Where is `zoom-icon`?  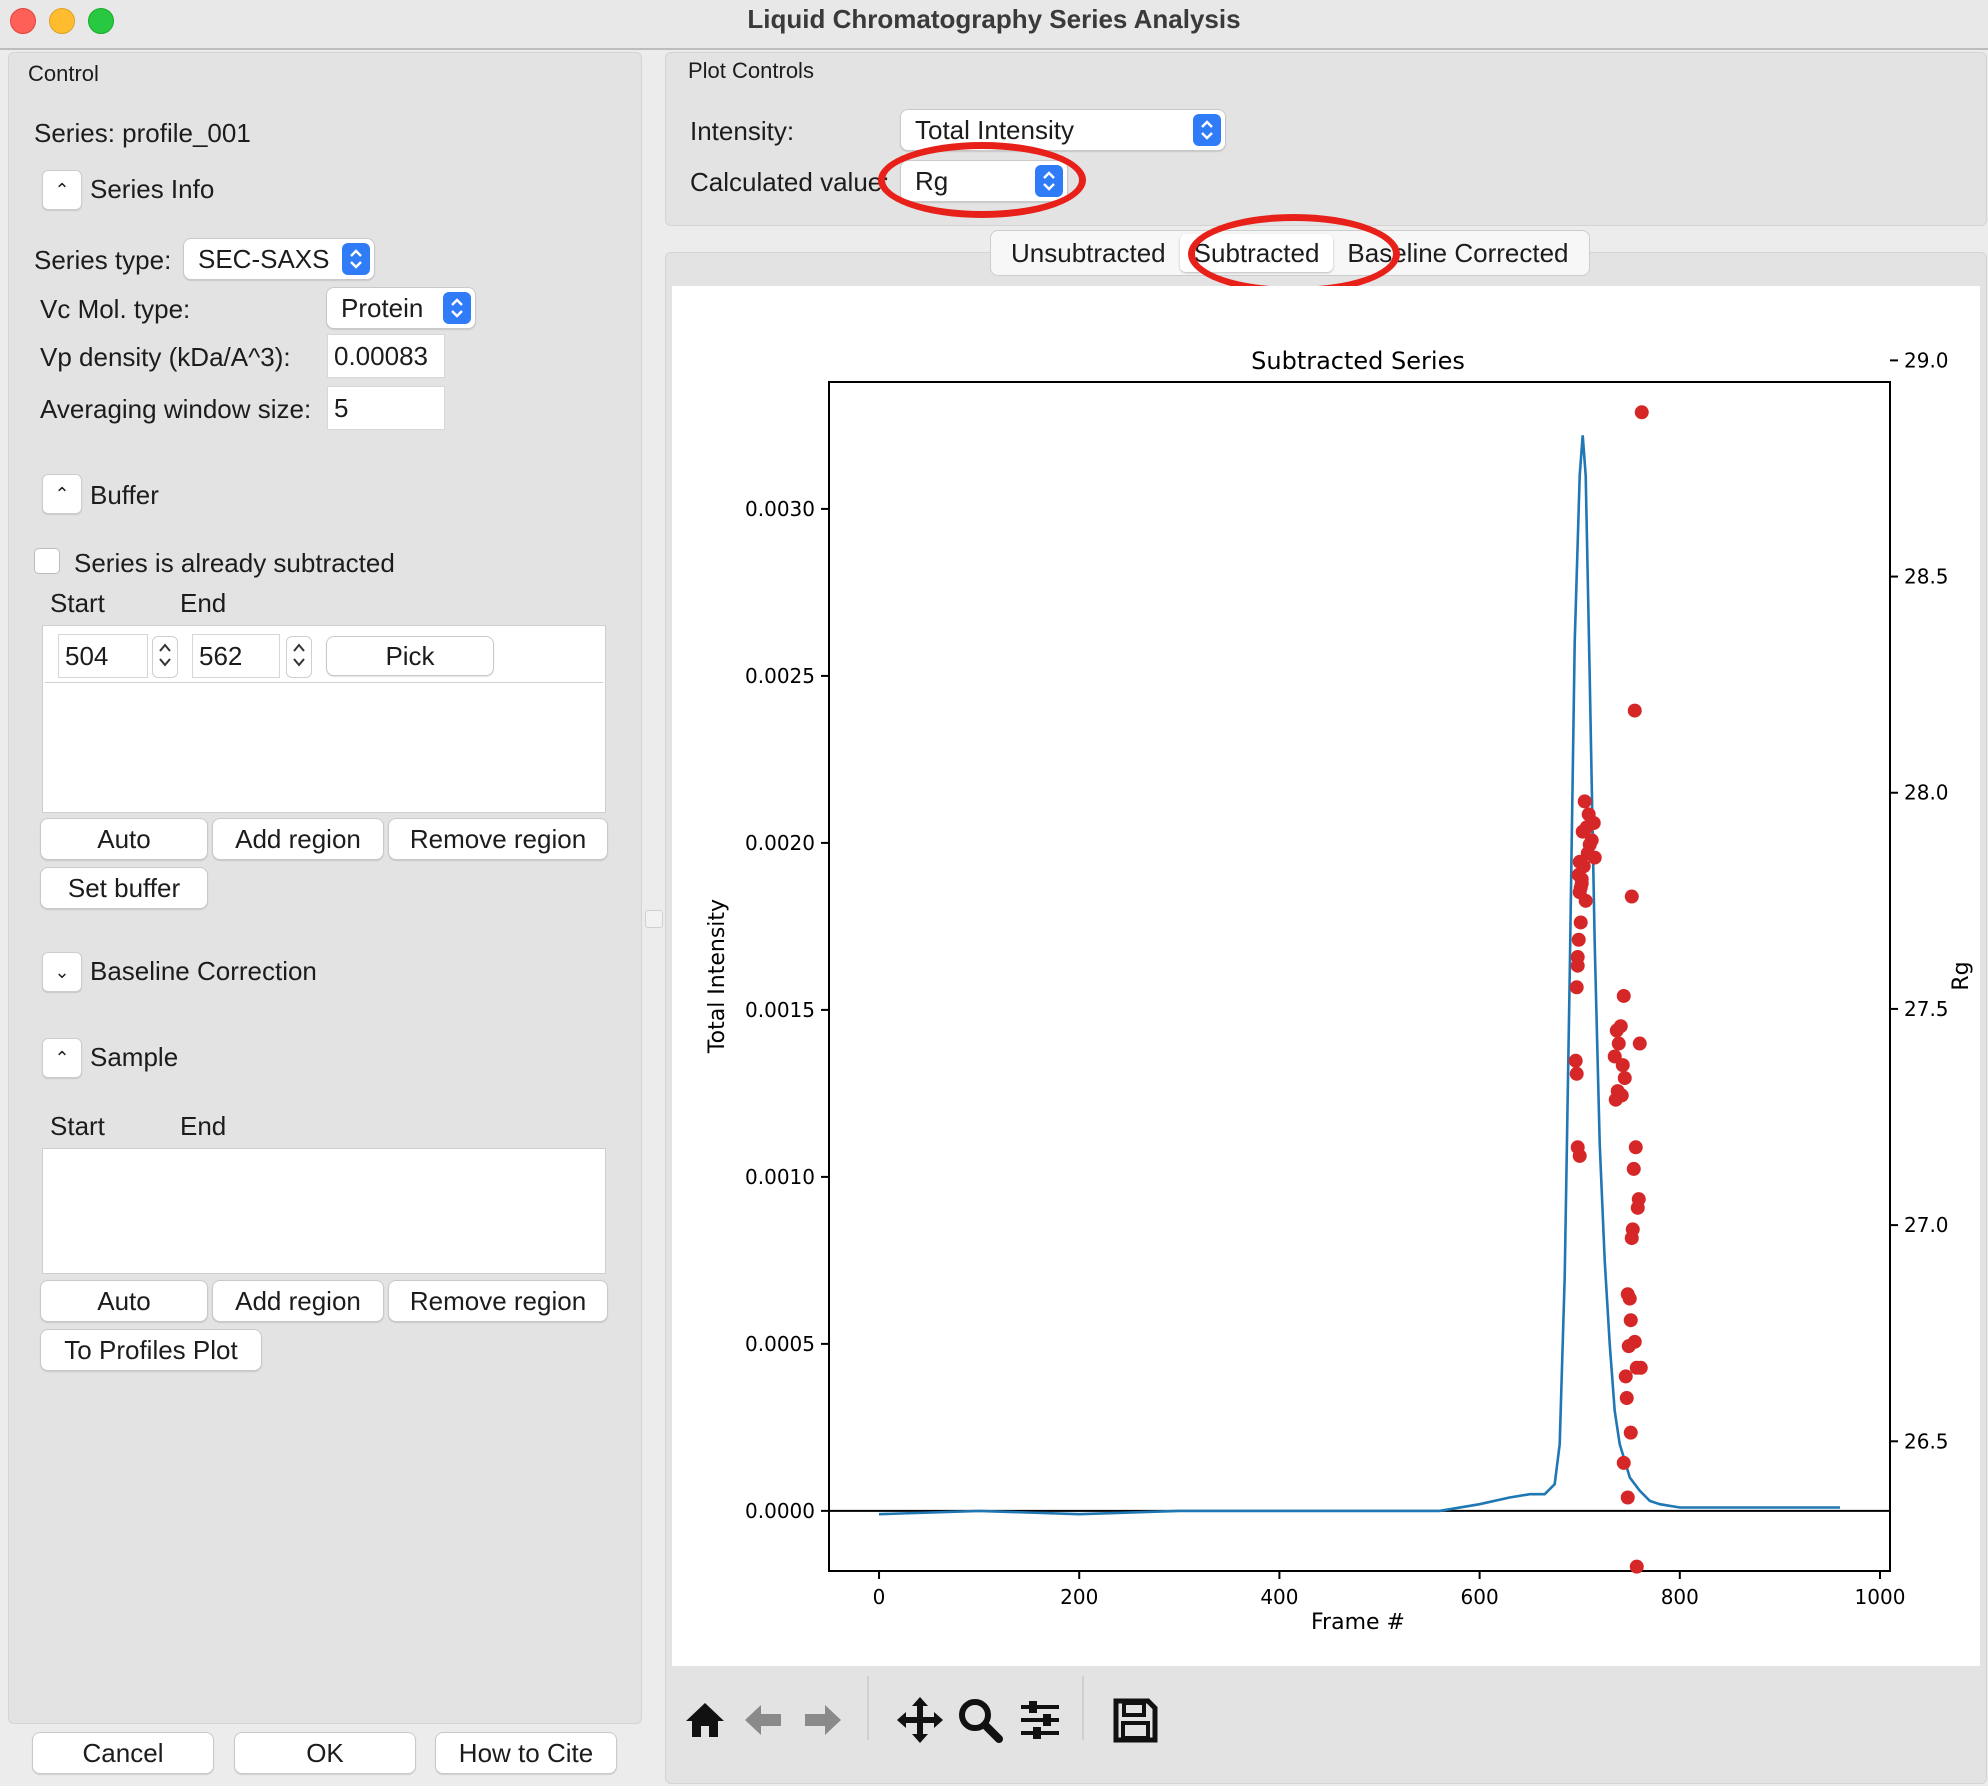
zoom-icon is located at coordinates (980, 1720).